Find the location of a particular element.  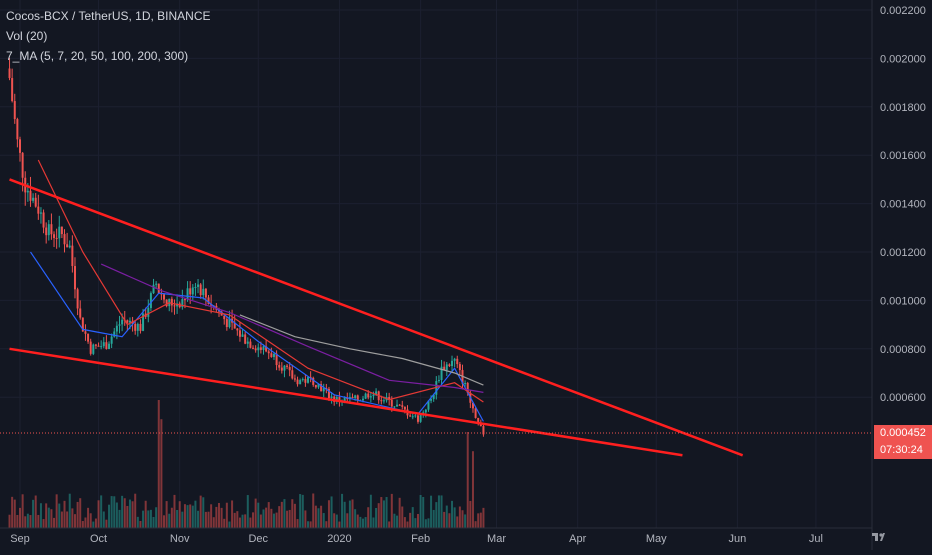

x-tick-label: Nov is located at coordinates (180, 539).